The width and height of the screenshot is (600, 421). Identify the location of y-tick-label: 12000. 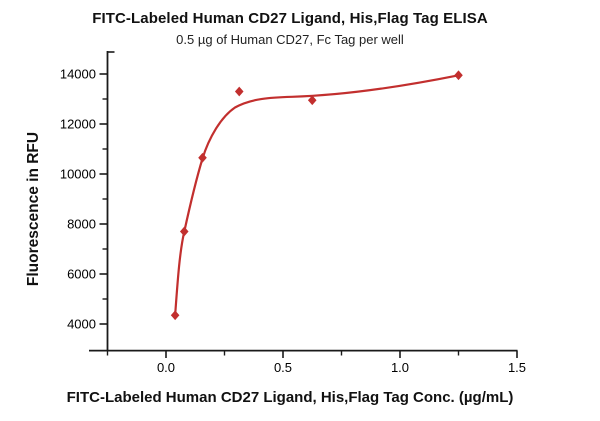
(78, 124).